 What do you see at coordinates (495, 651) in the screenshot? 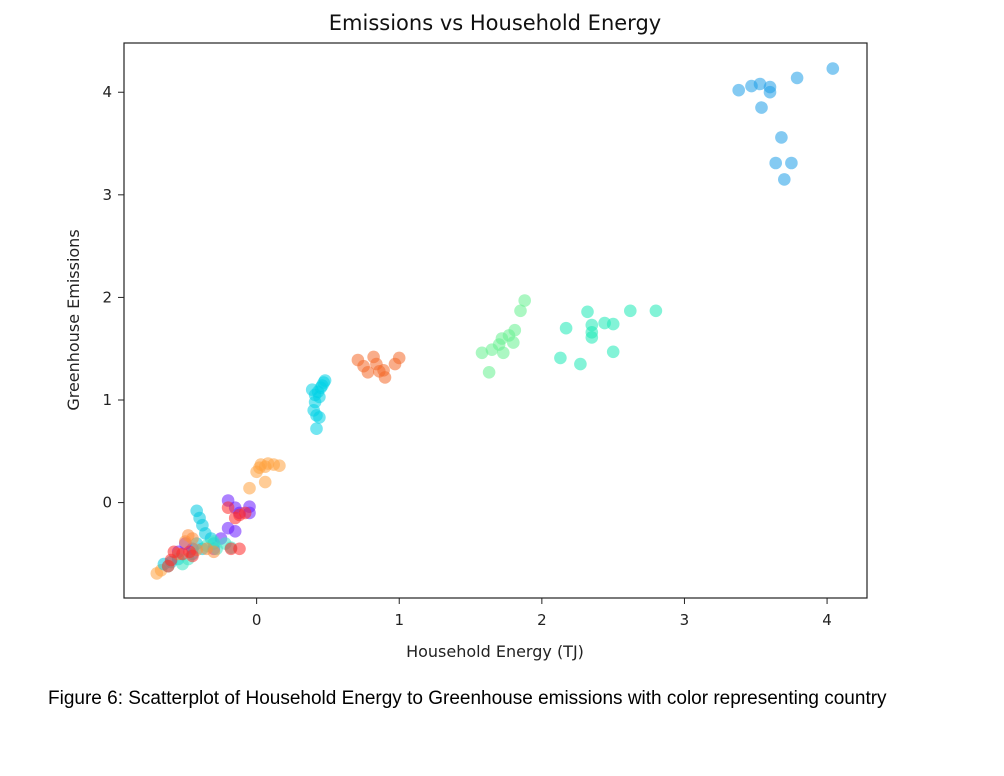
I see `x-axis-label: Household Energy (TJ)` at bounding box center [495, 651].